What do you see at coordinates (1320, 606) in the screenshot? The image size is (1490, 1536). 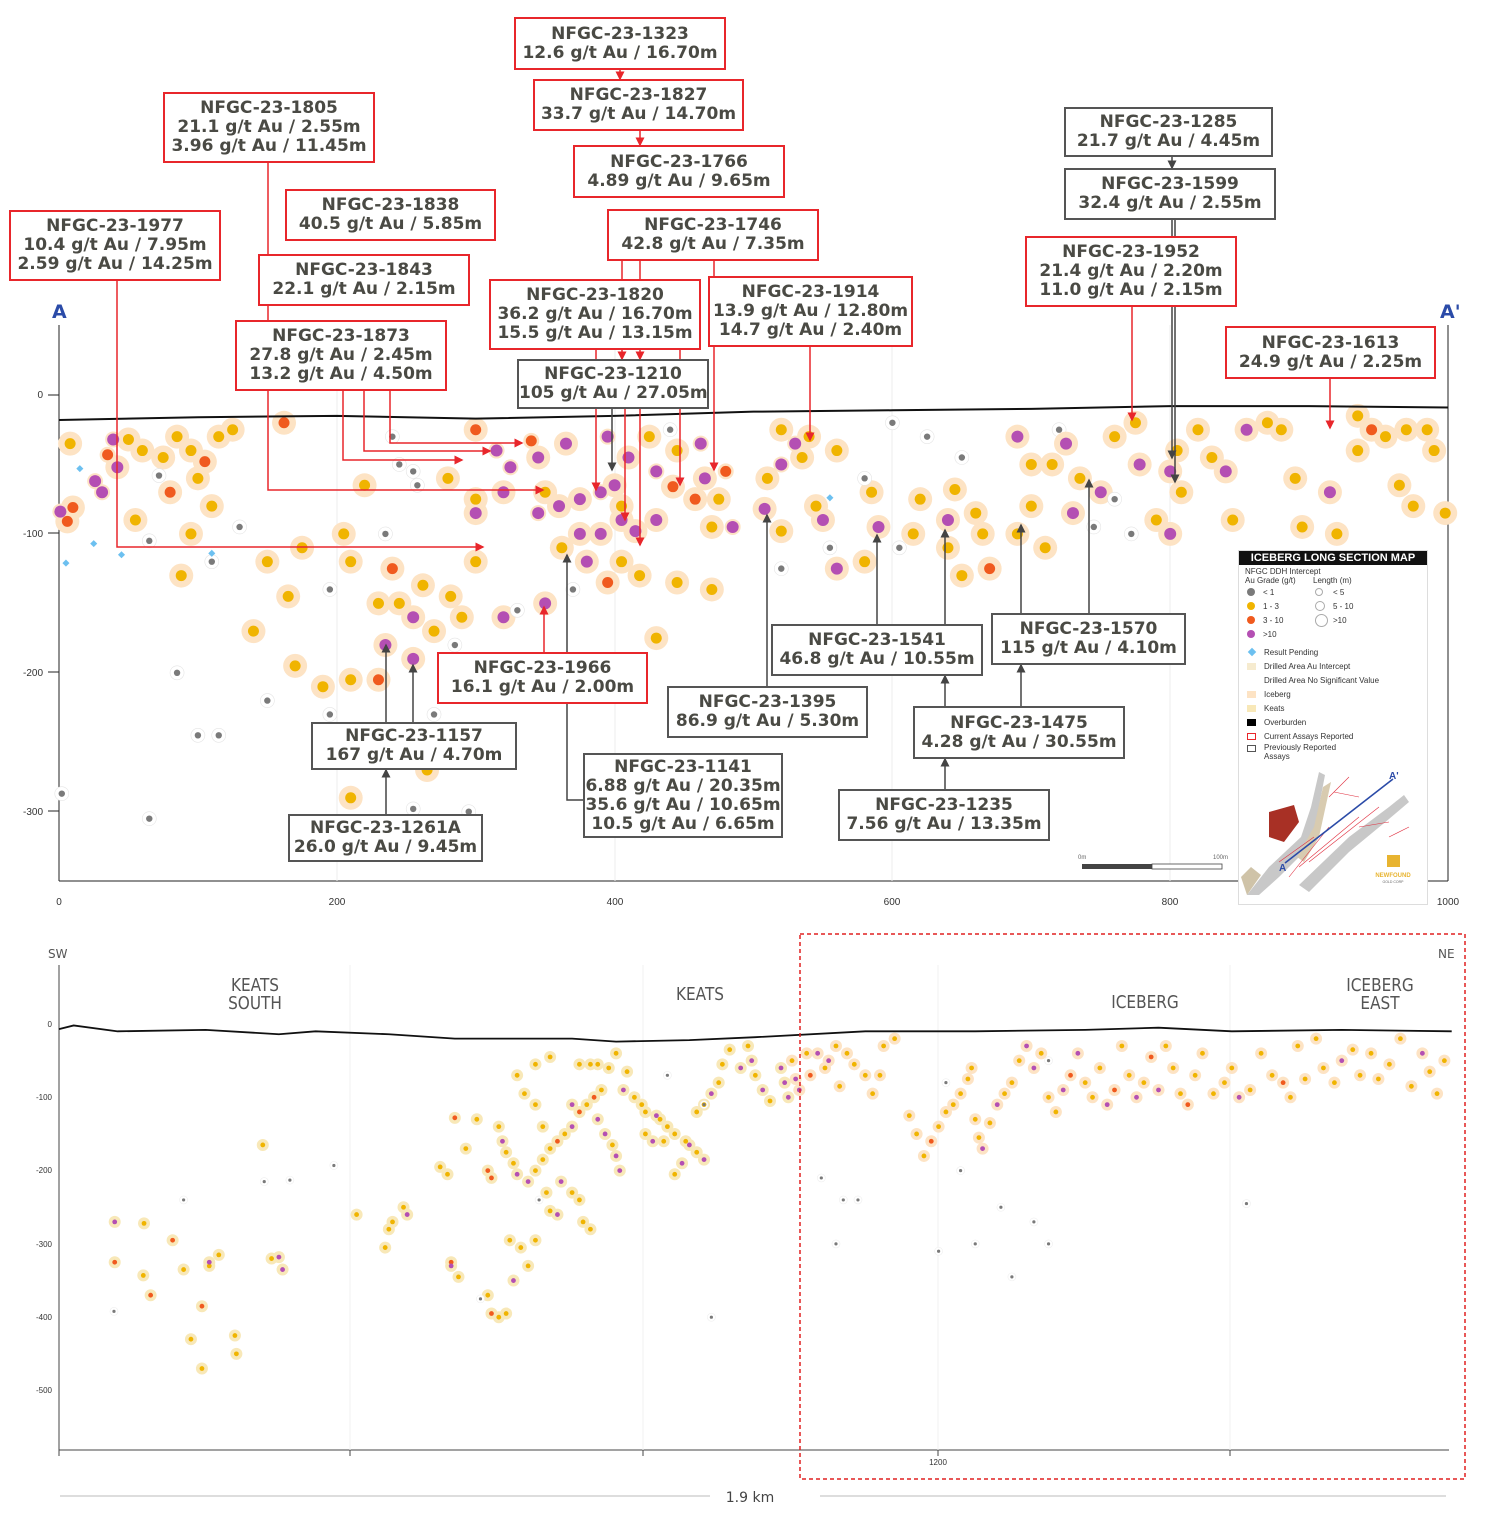 I see `length-medium-icon` at bounding box center [1320, 606].